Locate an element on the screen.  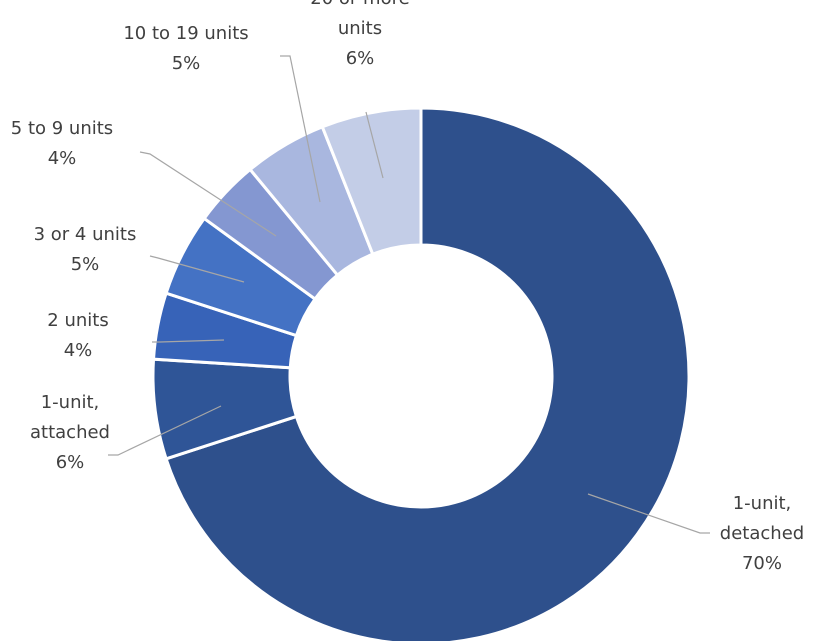
slice-category-label-4: 3 or 4 units is located at coordinates (85, 234).